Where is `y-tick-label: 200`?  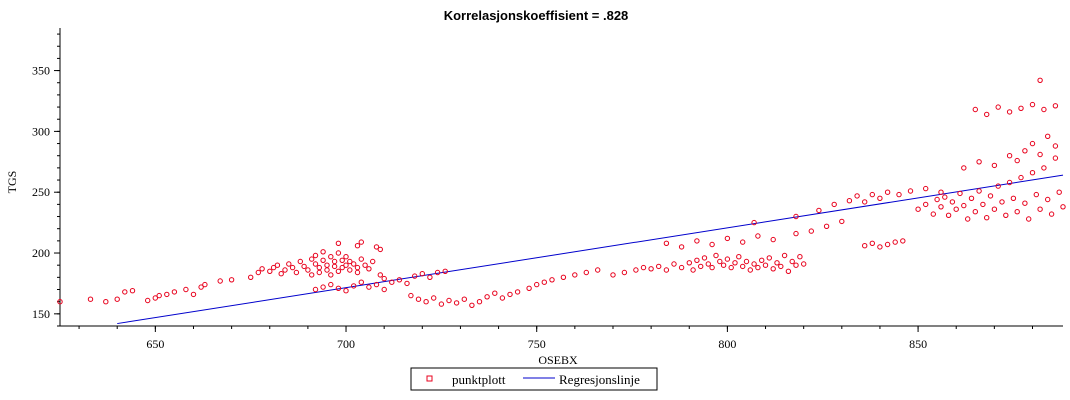
y-tick-label: 200 is located at coordinates (41, 253).